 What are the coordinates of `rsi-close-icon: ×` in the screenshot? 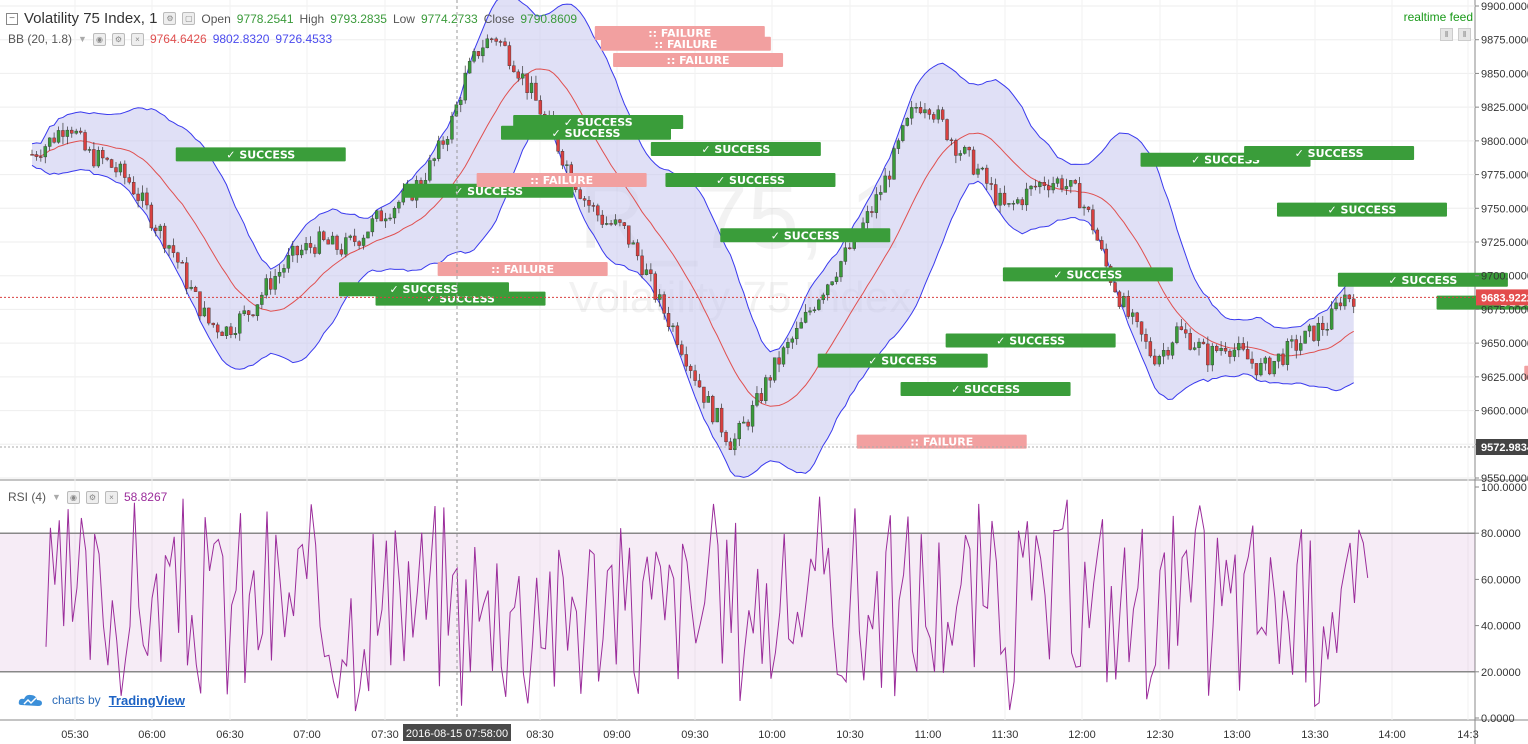 It's located at (111, 497).